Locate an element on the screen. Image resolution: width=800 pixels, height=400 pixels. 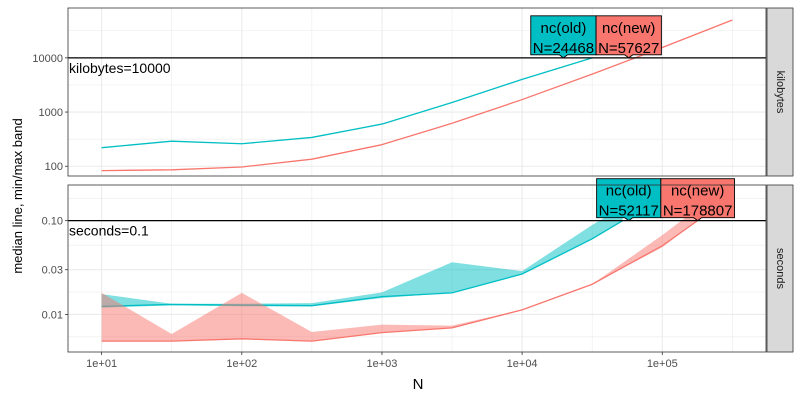
label-threshold-n: N=52117 is located at coordinates (629, 211).